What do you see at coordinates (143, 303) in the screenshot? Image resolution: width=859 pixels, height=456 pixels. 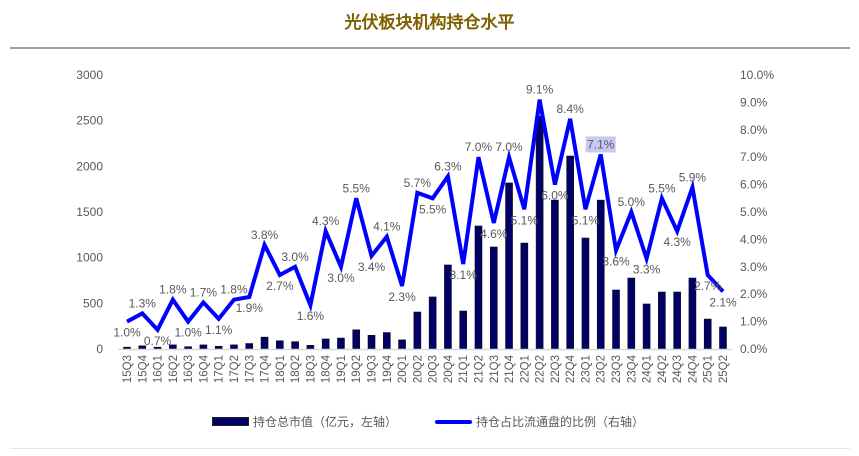 I see `data-label: 1.3%` at bounding box center [143, 303].